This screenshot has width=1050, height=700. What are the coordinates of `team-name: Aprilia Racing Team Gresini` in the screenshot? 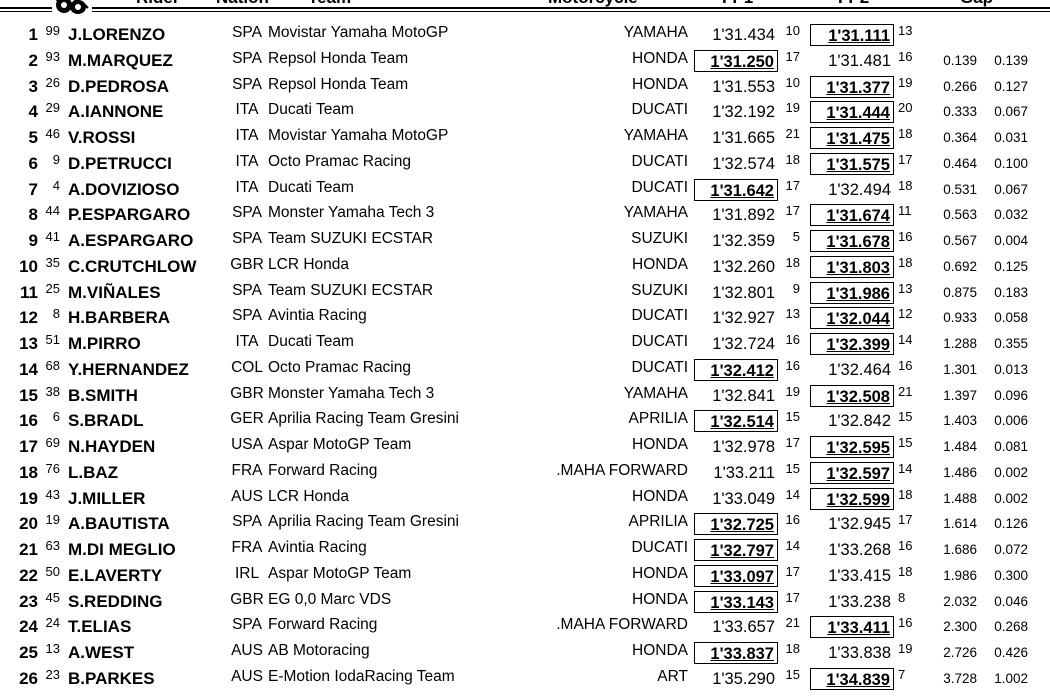 It's located at (363, 419).